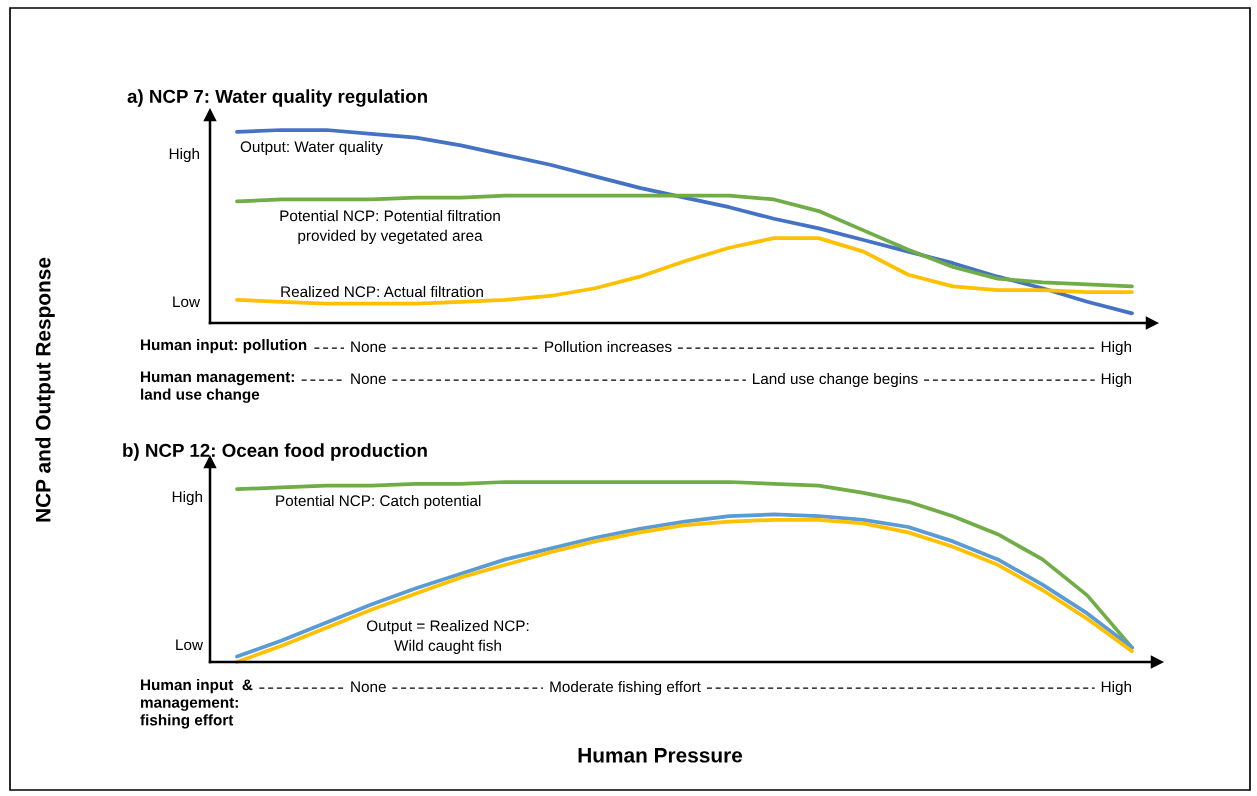 This screenshot has width=1257, height=796. What do you see at coordinates (224, 346) in the screenshot?
I see `text: Human input: pollution` at bounding box center [224, 346].